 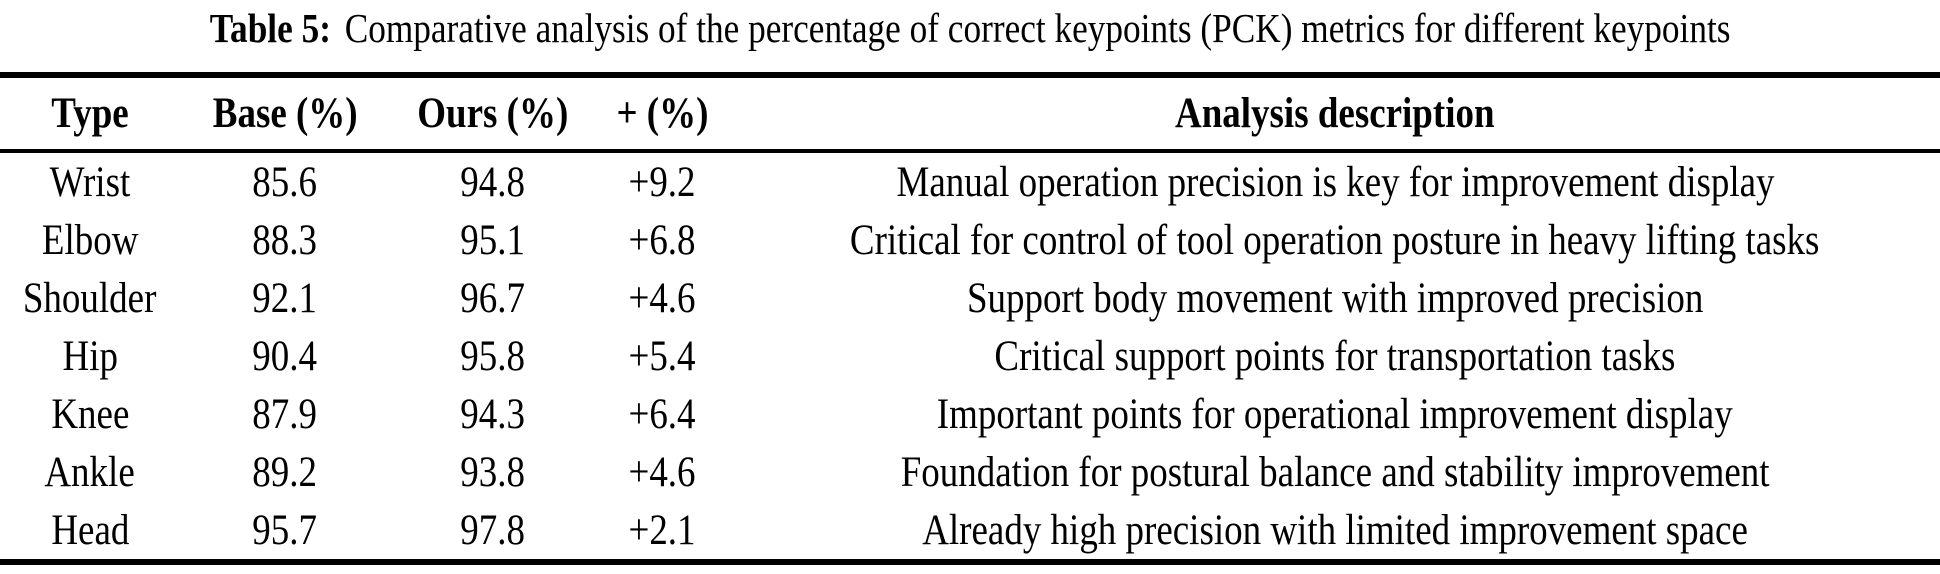 I want to click on cell-base-text: 92.1, so click(x=285, y=298).